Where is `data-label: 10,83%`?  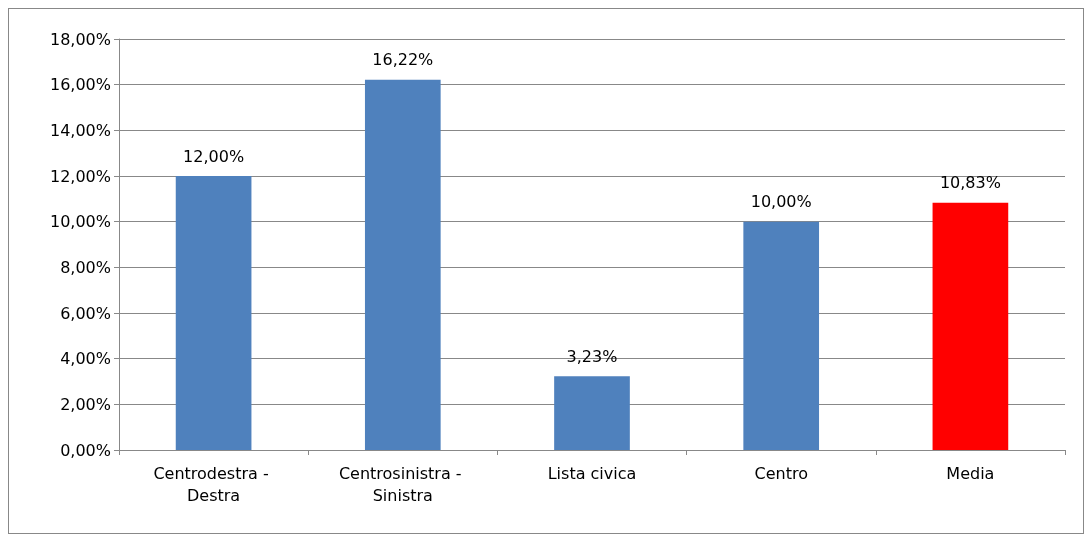
data-label: 10,83% is located at coordinates (970, 183).